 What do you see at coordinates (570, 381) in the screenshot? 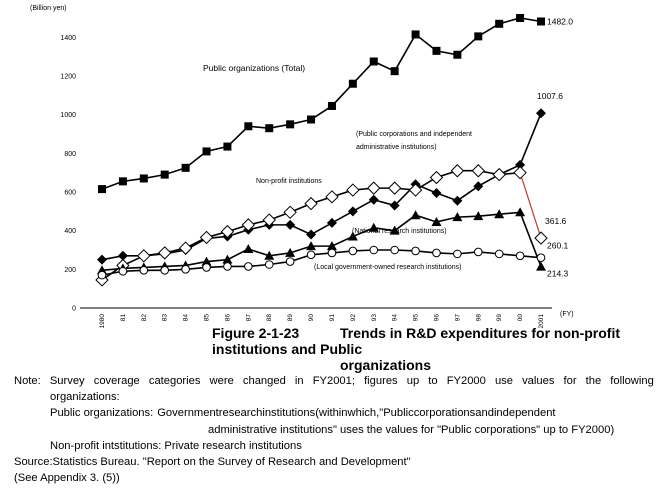
I see `note-word: for` at bounding box center [570, 381].